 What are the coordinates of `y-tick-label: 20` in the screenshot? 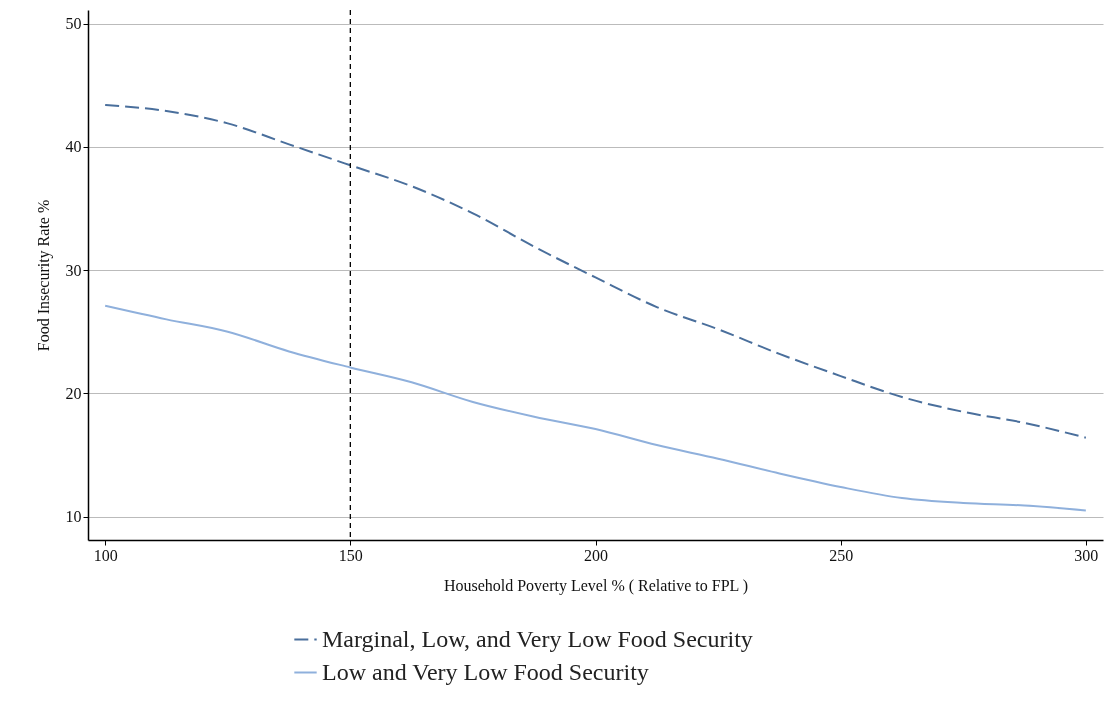 It's located at (73, 393).